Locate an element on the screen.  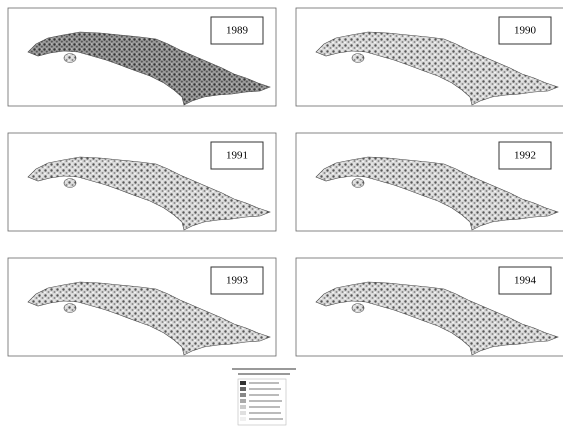
year-label: 1994 is located at coordinates (525, 281).